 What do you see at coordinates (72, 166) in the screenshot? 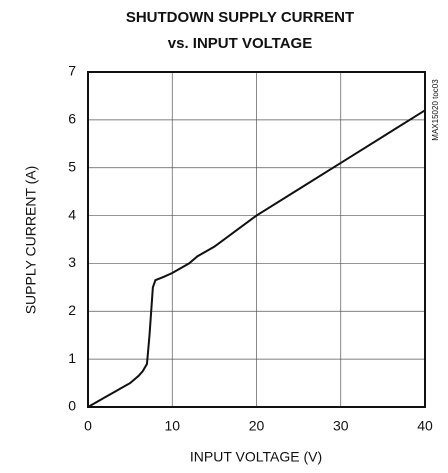
I see `y-tick-label: 5` at bounding box center [72, 166].